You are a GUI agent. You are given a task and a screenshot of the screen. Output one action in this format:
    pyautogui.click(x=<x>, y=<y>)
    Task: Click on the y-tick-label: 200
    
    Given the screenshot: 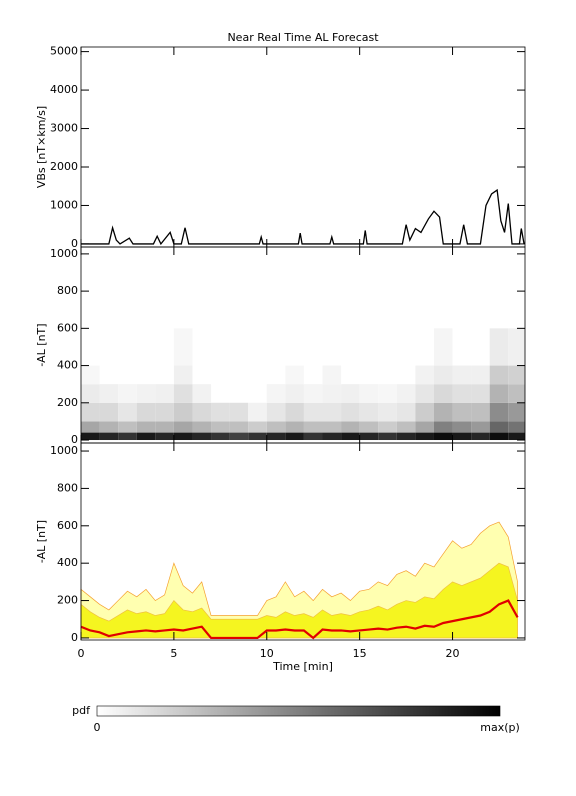 What is the action you would take?
    pyautogui.click(x=67, y=600)
    